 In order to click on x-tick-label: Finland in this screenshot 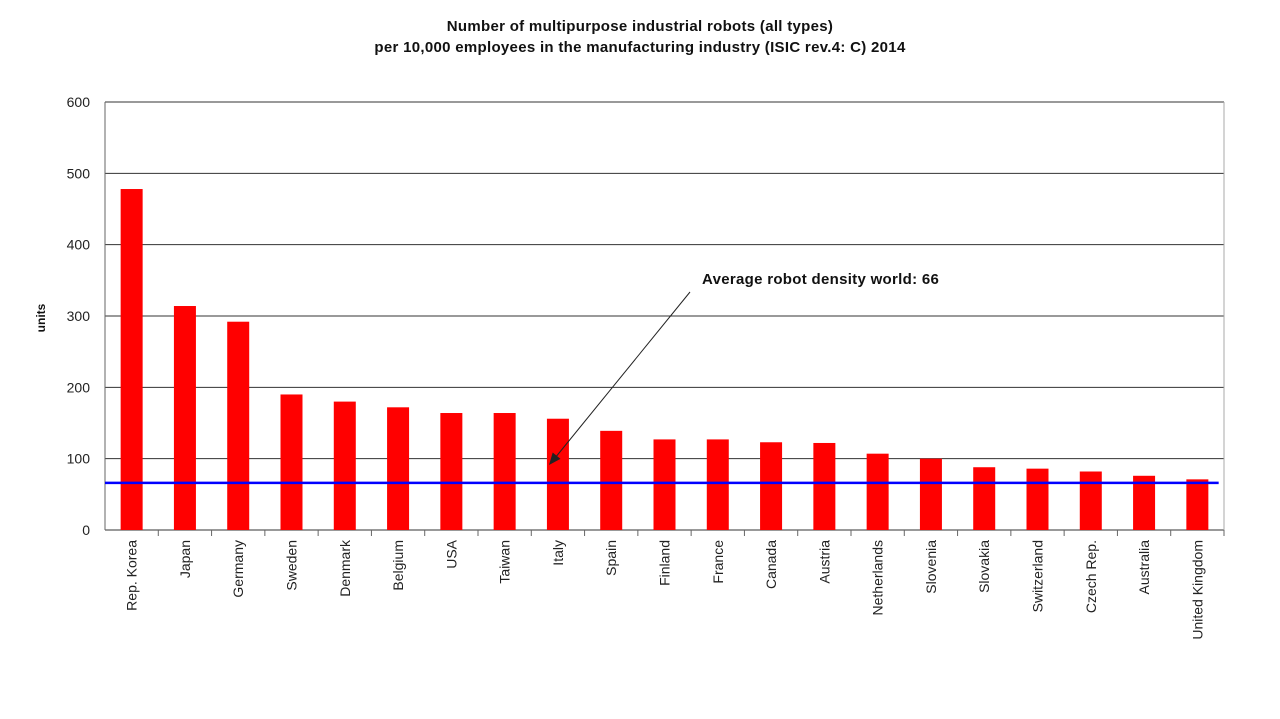, I will do `click(665, 563)`.